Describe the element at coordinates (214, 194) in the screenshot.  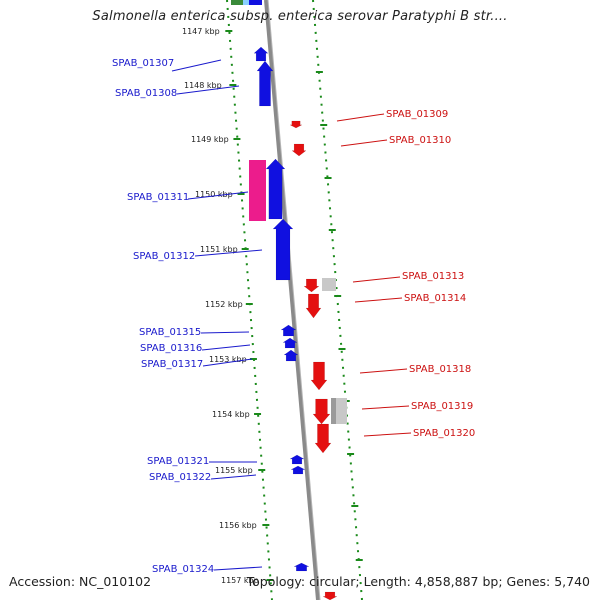
I see `scale-label: 1150 kbp` at that location.